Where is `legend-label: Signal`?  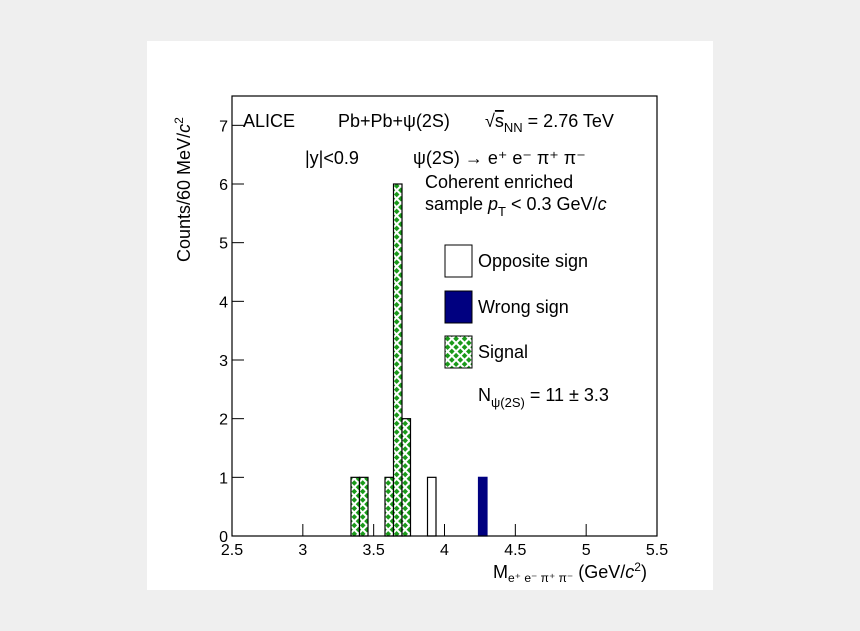 legend-label: Signal is located at coordinates (503, 352).